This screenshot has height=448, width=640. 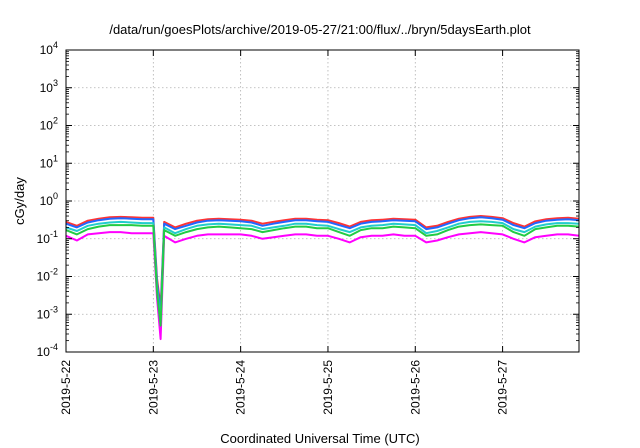 I want to click on x-axis-title: Coordinated Universal Time (UTC), so click(x=319, y=438).